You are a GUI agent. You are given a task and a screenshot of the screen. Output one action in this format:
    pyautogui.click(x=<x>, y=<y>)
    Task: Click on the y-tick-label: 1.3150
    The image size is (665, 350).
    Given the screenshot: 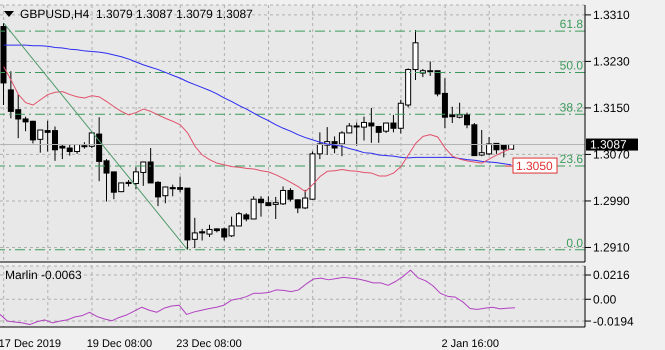 What is the action you would take?
    pyautogui.click(x=611, y=108)
    